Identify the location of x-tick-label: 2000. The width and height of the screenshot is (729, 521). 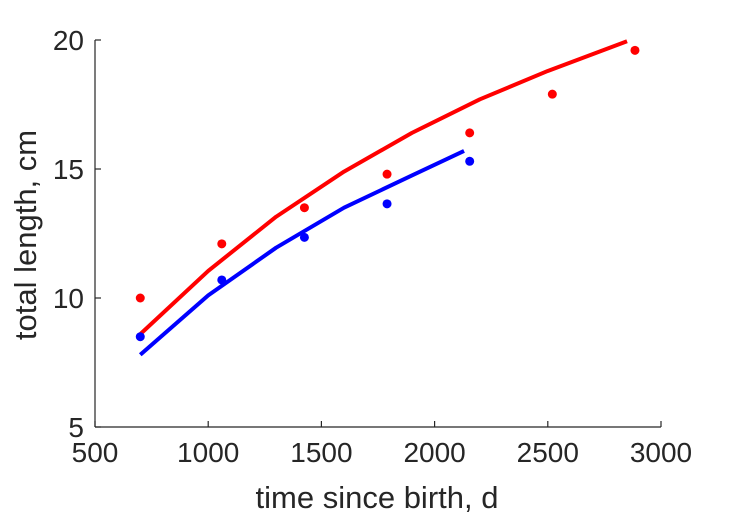
(434, 452).